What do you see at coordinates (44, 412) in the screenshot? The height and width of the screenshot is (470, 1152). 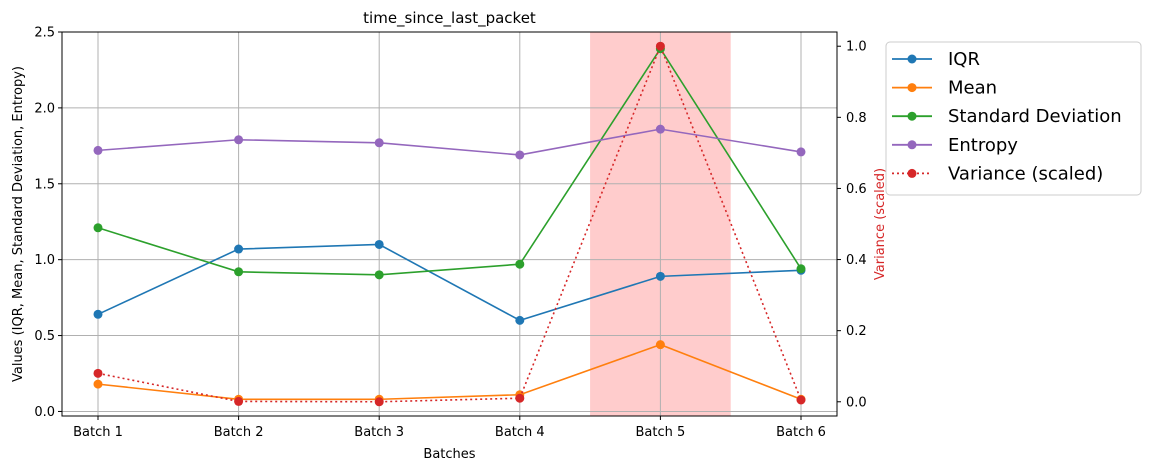 I see `y-tick-label: 0.0` at bounding box center [44, 412].